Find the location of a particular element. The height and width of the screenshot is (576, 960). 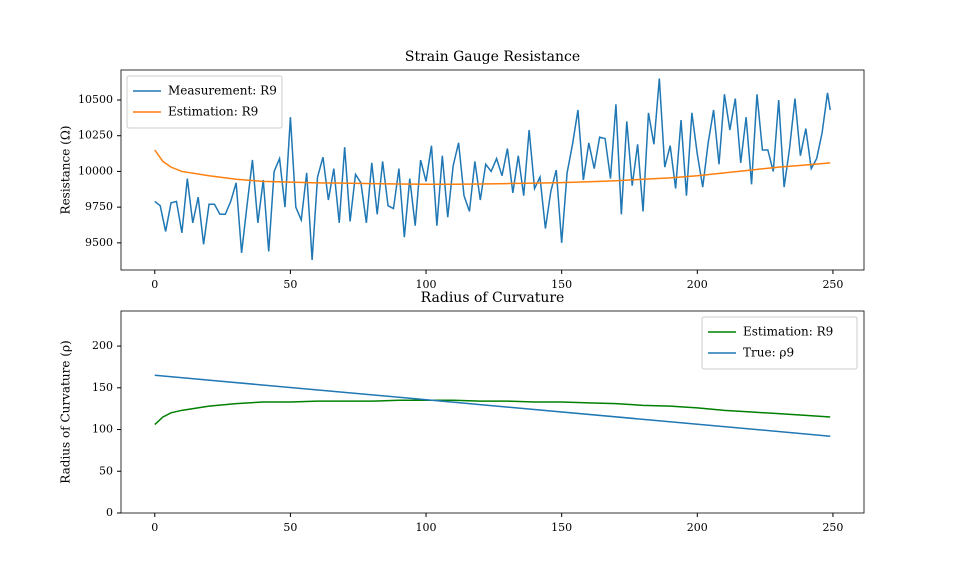

y-tick-label: 100 is located at coordinates (102, 429).